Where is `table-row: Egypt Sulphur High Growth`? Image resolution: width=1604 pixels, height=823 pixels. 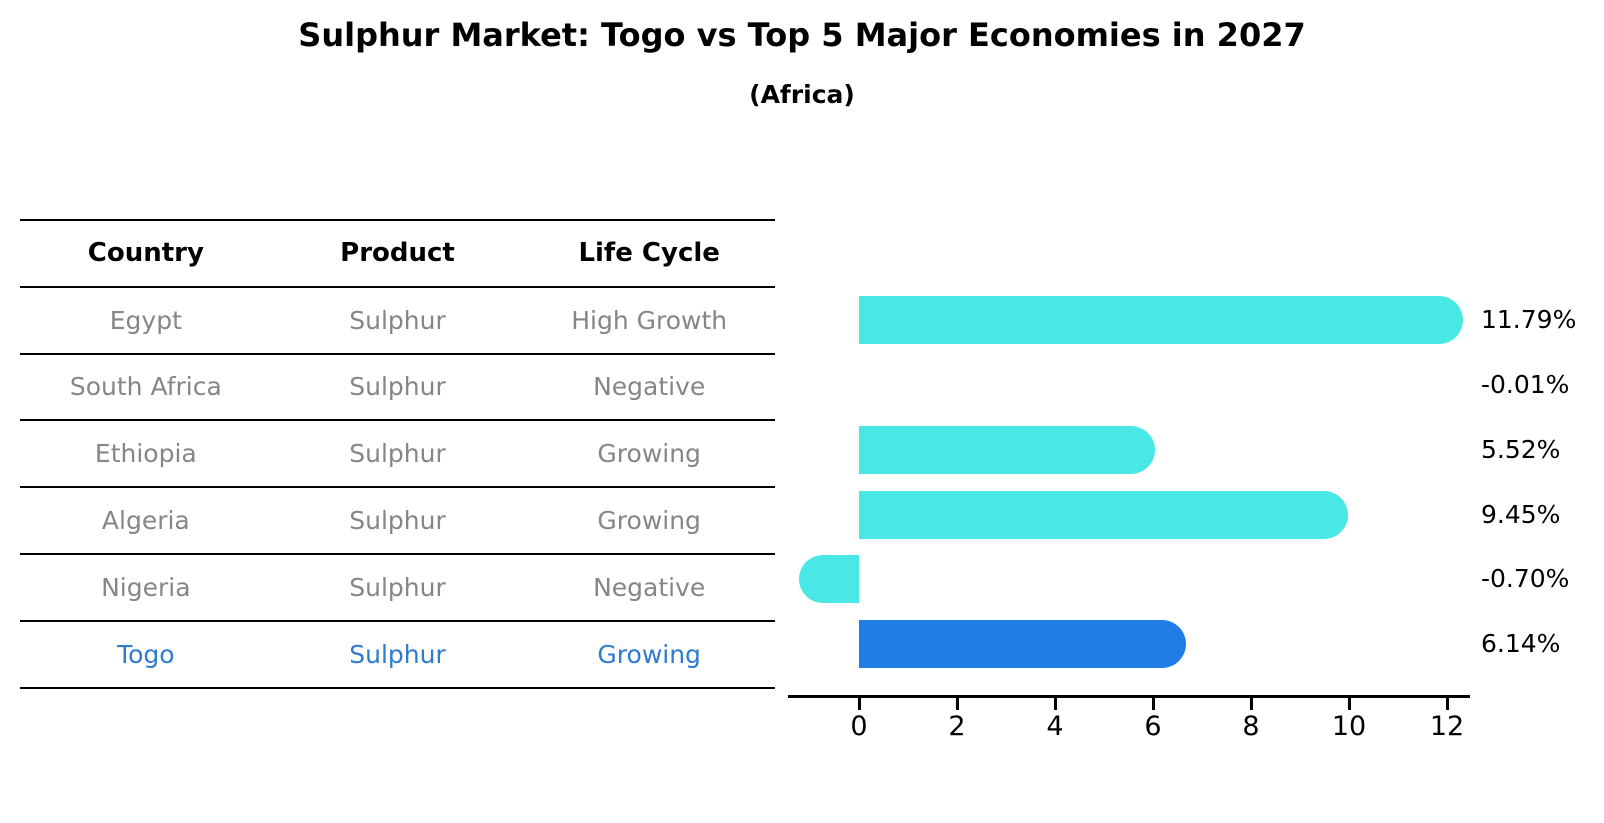 table-row: Egypt Sulphur High Growth is located at coordinates (397, 321).